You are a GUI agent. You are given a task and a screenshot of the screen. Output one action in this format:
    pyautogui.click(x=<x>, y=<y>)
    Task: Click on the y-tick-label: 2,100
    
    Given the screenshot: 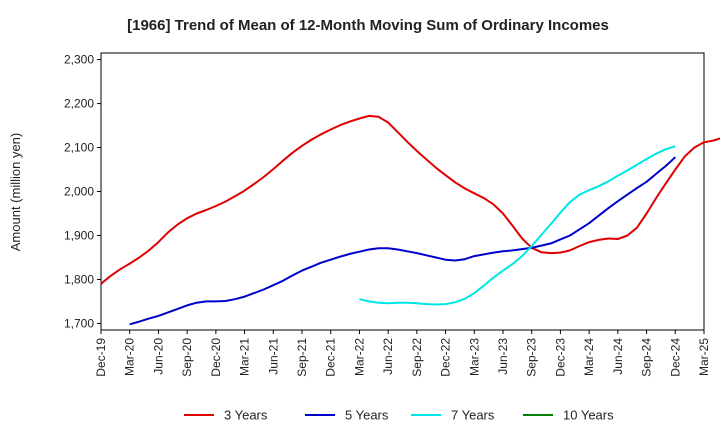 What is the action you would take?
    pyautogui.click(x=79, y=148)
    